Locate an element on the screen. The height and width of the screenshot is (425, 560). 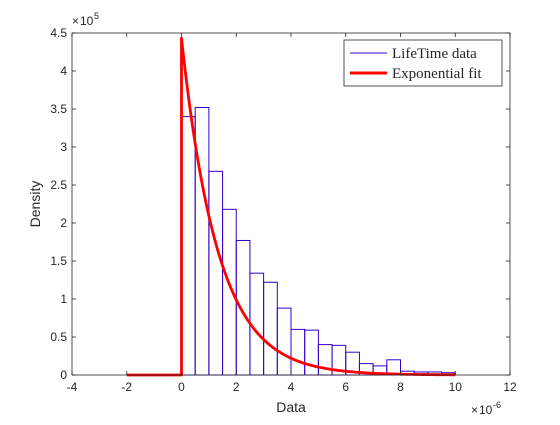
y-exponent-base: 10 is located at coordinates (87, 21).